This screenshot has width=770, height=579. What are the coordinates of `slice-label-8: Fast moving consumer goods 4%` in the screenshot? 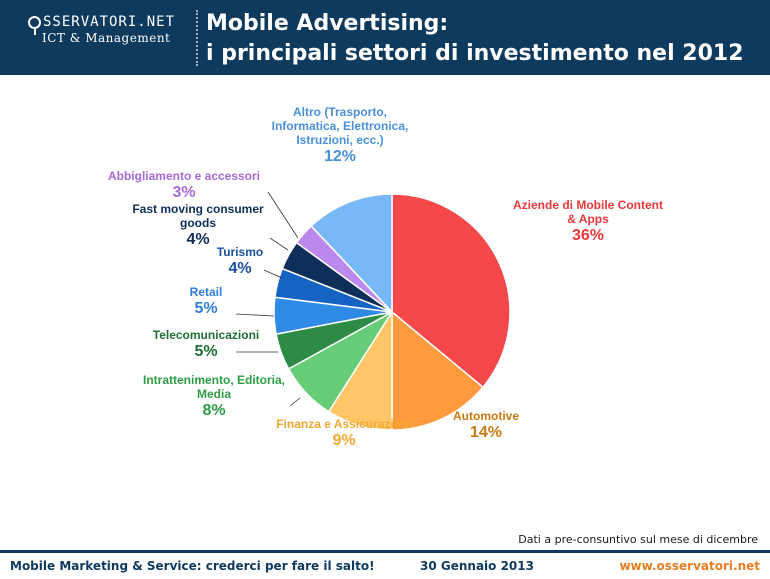 It's located at (198, 226).